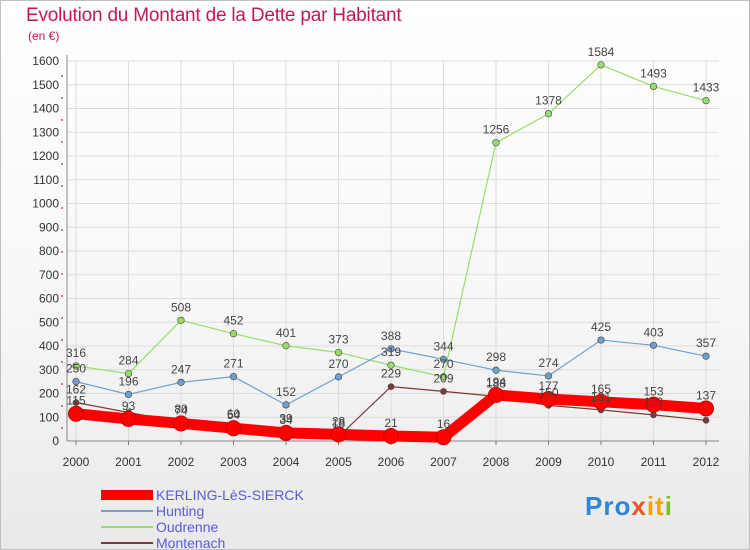 The image size is (750, 550). What do you see at coordinates (548, 363) in the screenshot?
I see `data-label: 274` at bounding box center [548, 363].